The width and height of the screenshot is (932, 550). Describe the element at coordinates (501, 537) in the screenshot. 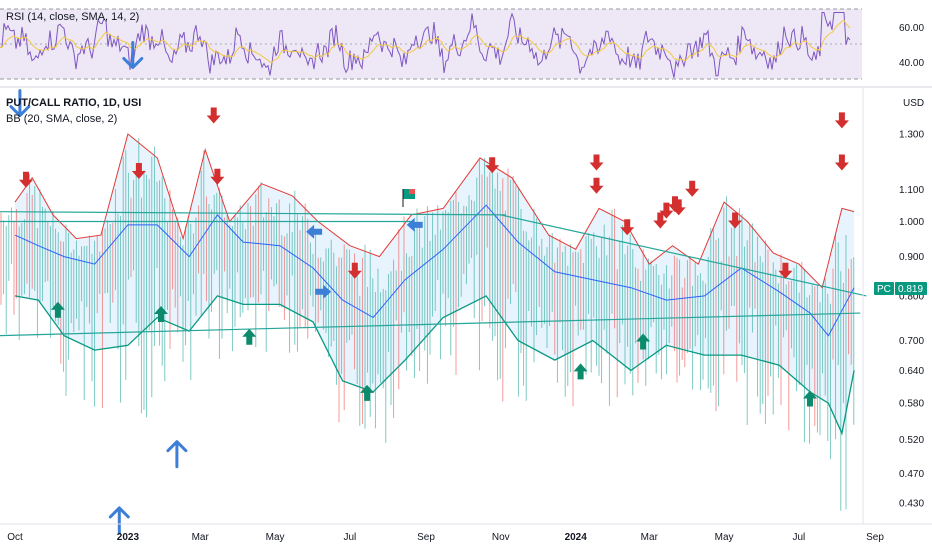

I see `time-tick-label: Nov` at that location.